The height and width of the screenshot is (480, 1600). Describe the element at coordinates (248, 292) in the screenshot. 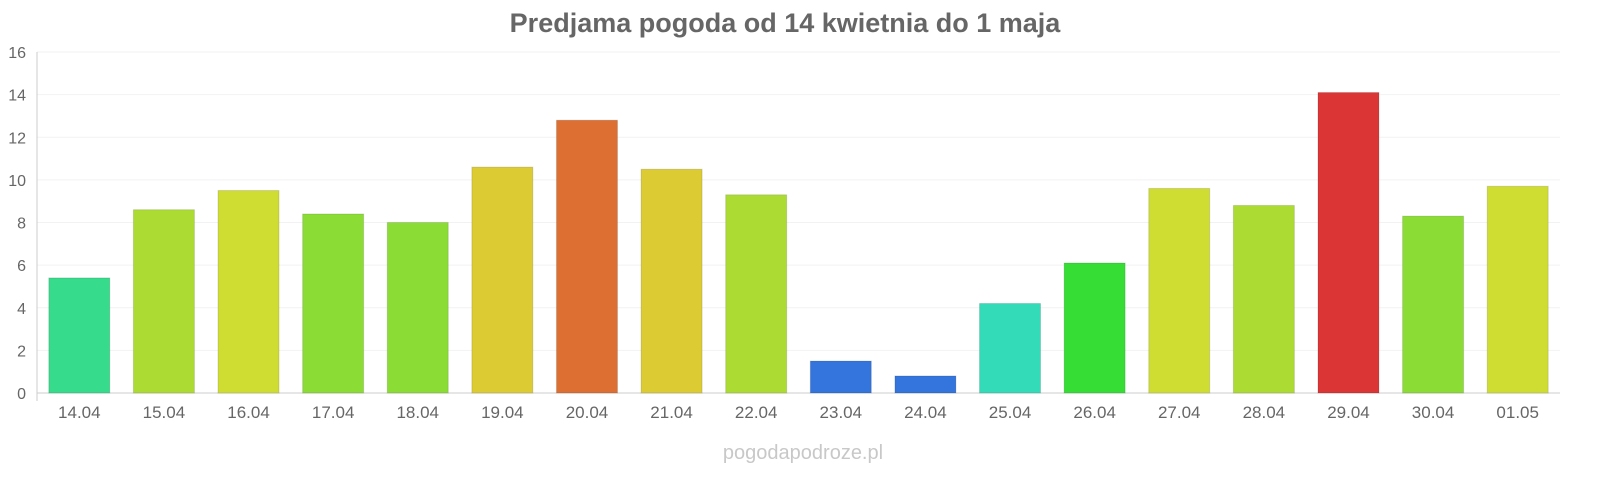

I see `bar-16.04` at that location.